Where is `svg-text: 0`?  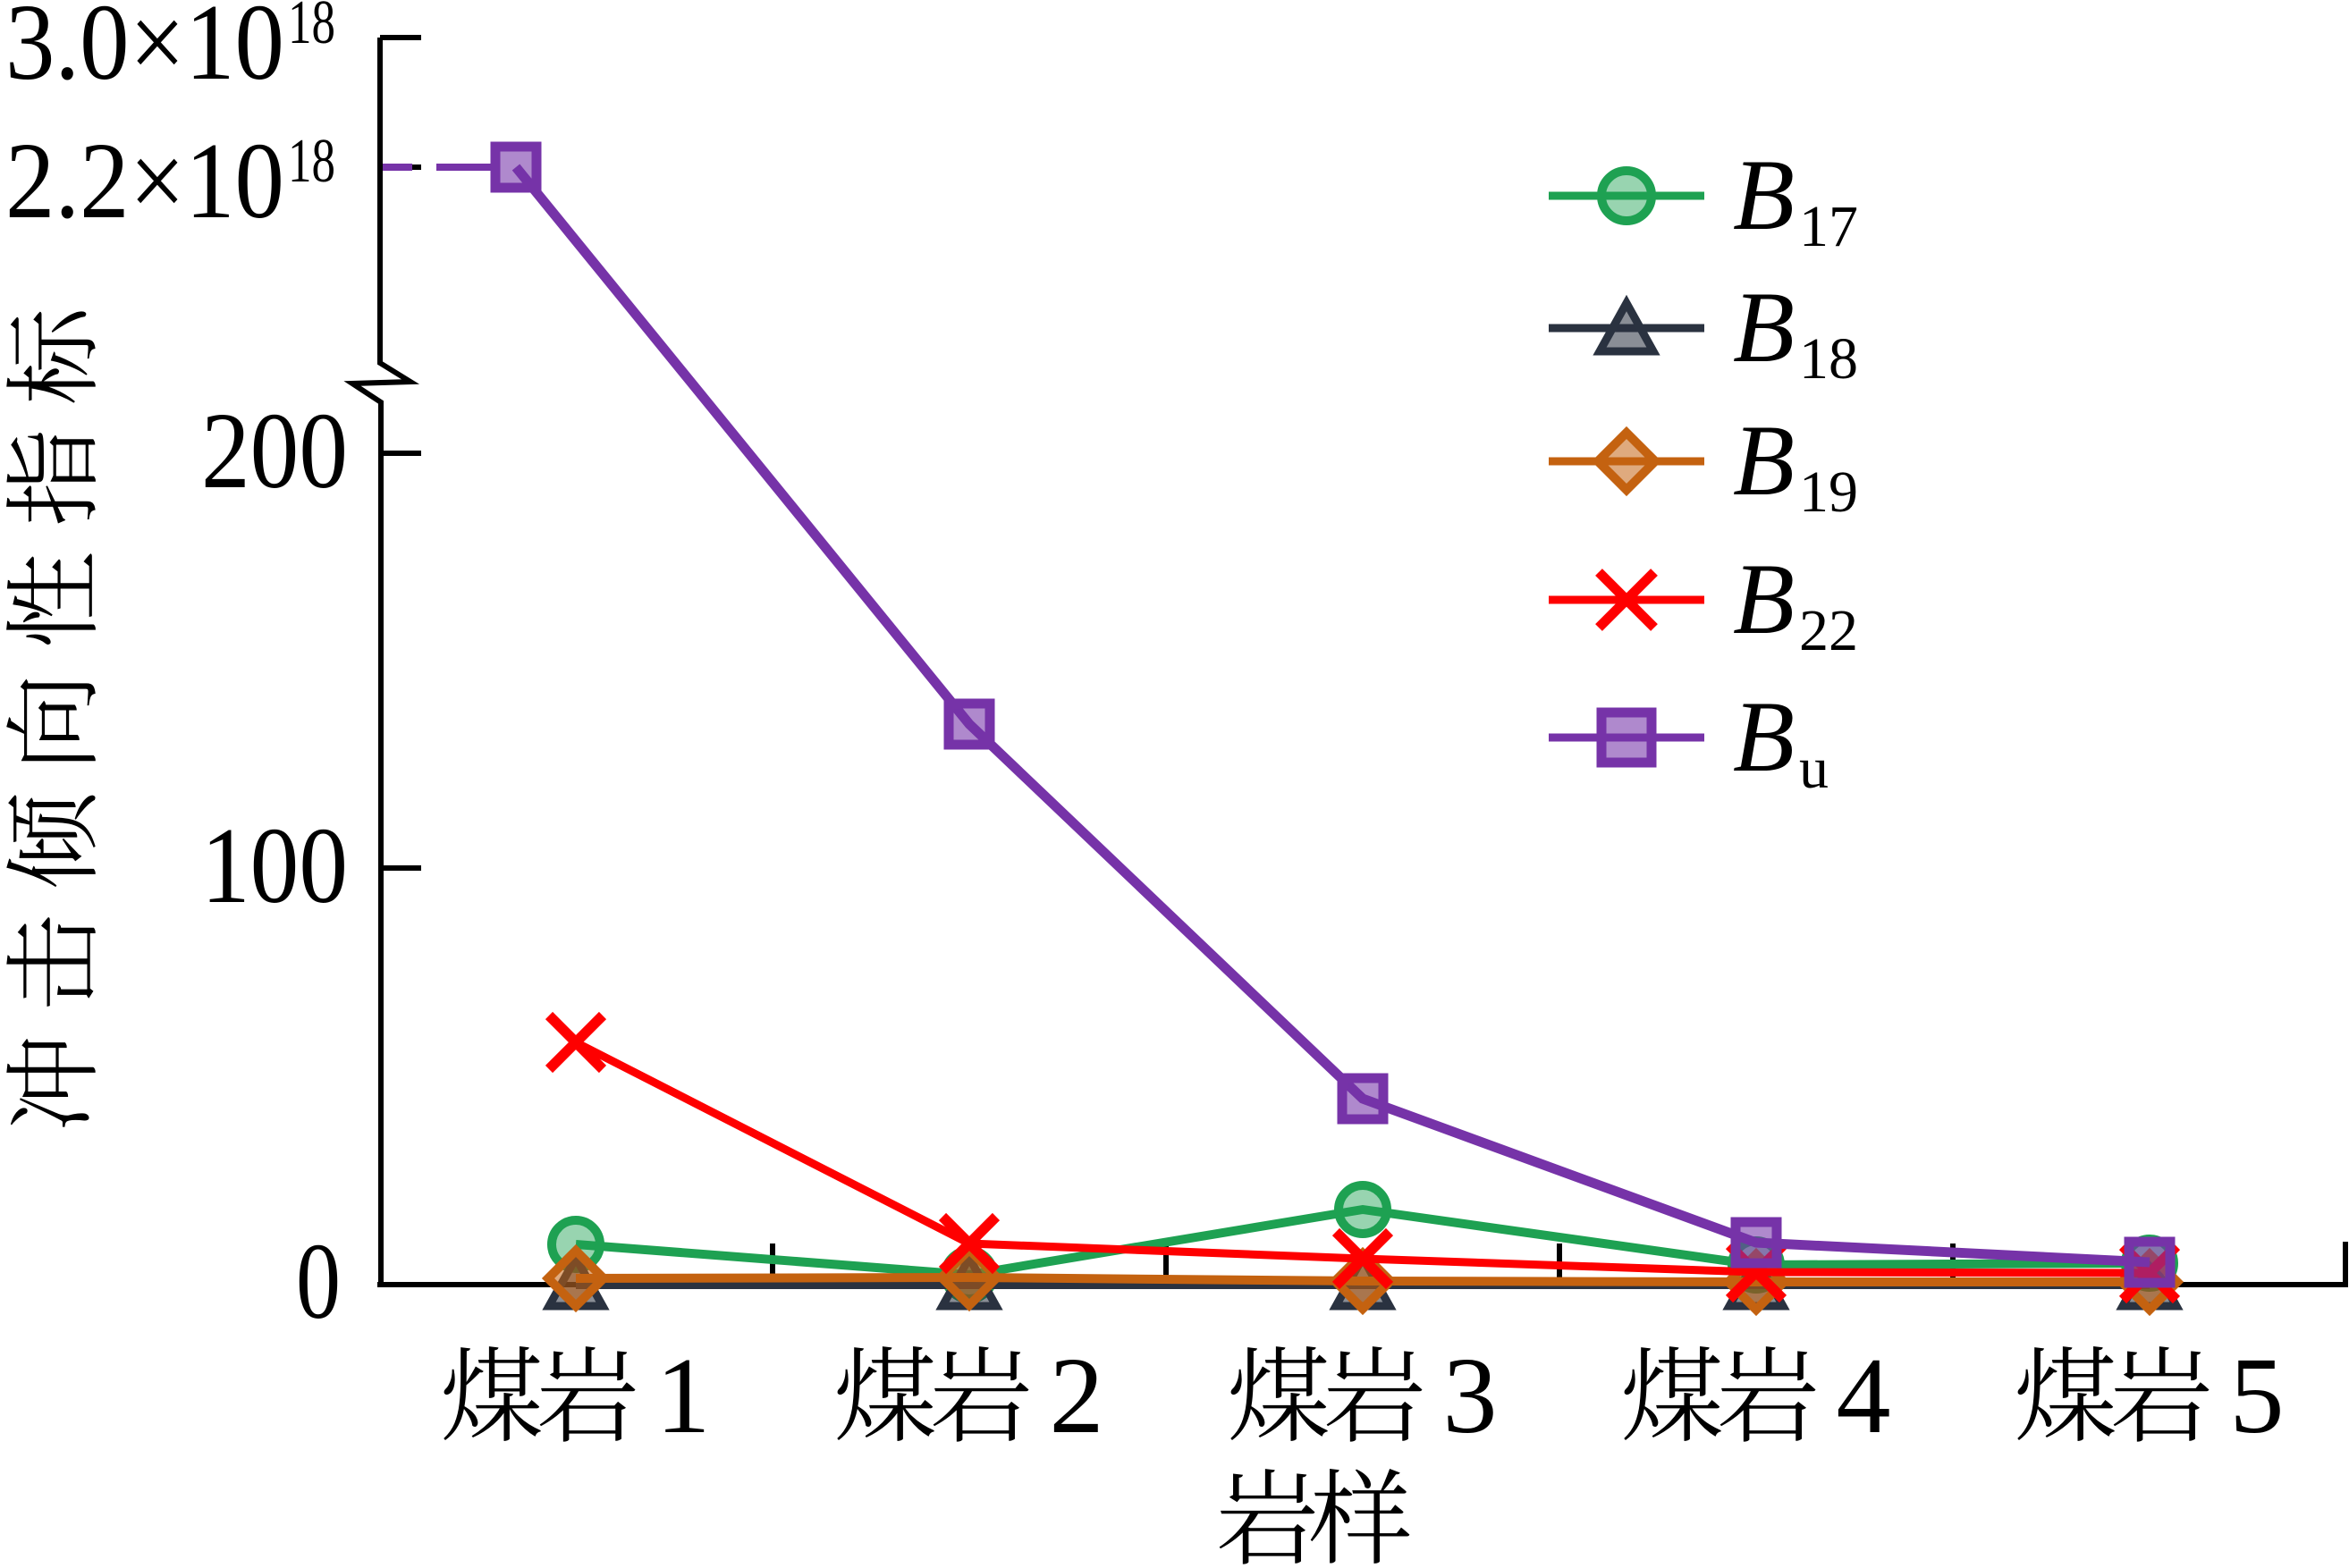 svg-text: 0 is located at coordinates (318, 1281).